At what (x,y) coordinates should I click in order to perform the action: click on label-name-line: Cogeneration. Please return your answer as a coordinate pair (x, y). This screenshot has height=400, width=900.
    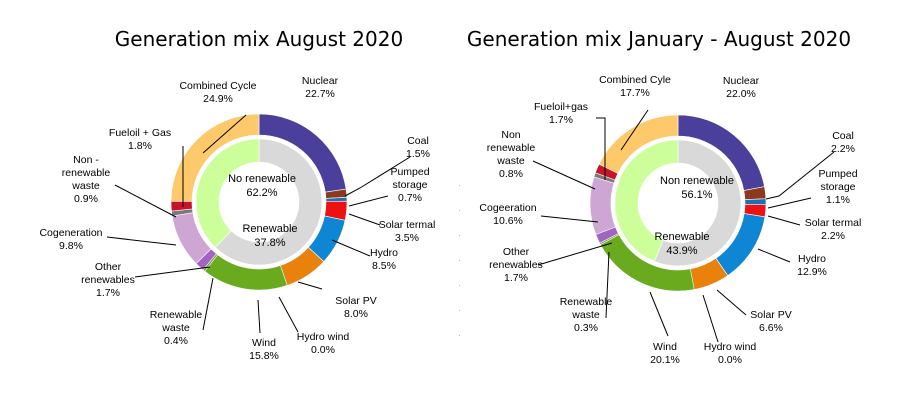
    Looking at the image, I should click on (70, 233).